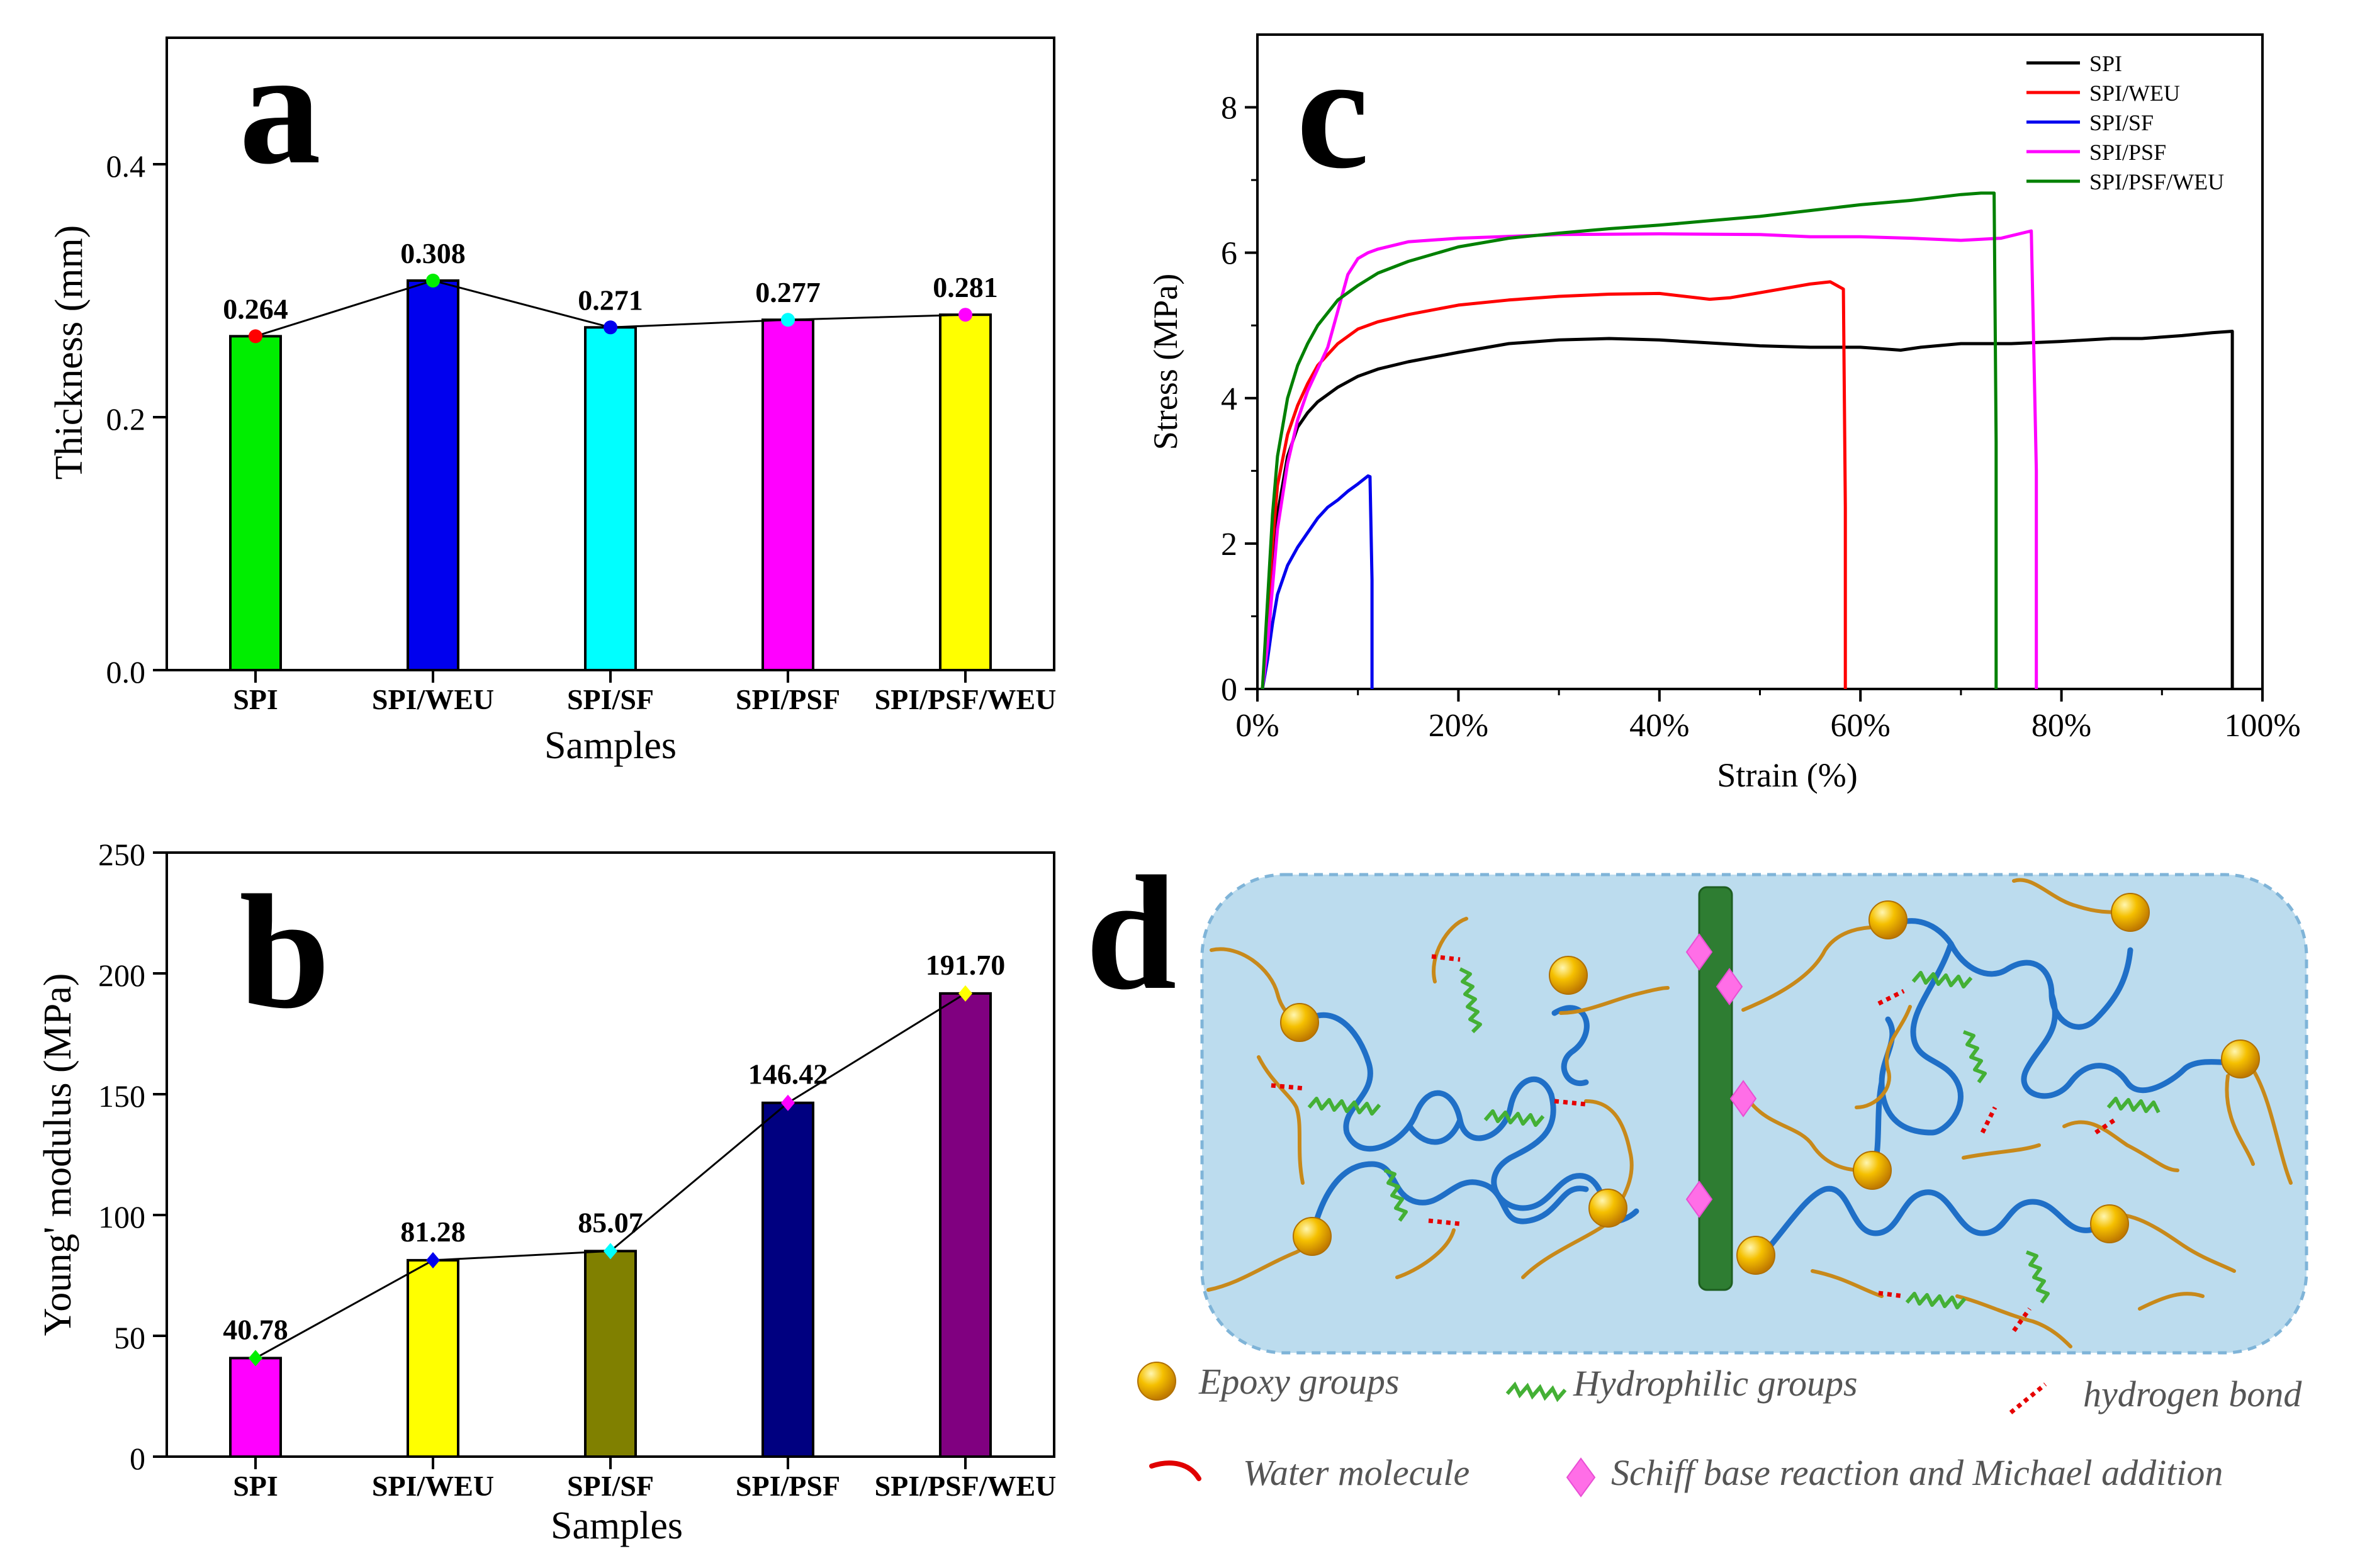 The image size is (2377, 1568). What do you see at coordinates (1257, 726) in the screenshot?
I see `c-x-tick-label: 0%` at bounding box center [1257, 726].